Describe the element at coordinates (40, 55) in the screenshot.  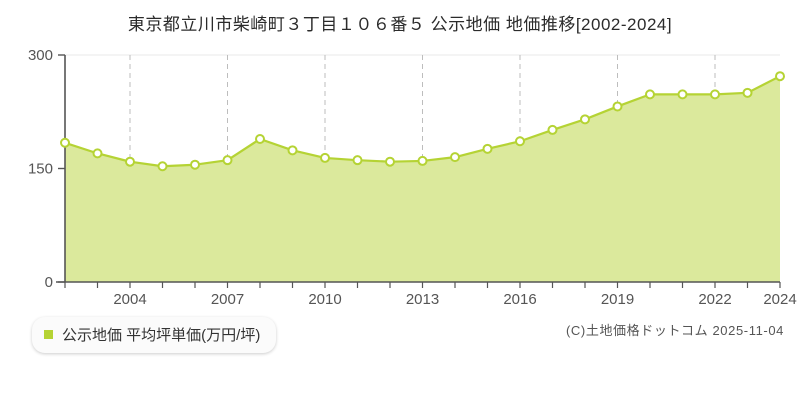
I see `y-tick-label: 300` at that location.